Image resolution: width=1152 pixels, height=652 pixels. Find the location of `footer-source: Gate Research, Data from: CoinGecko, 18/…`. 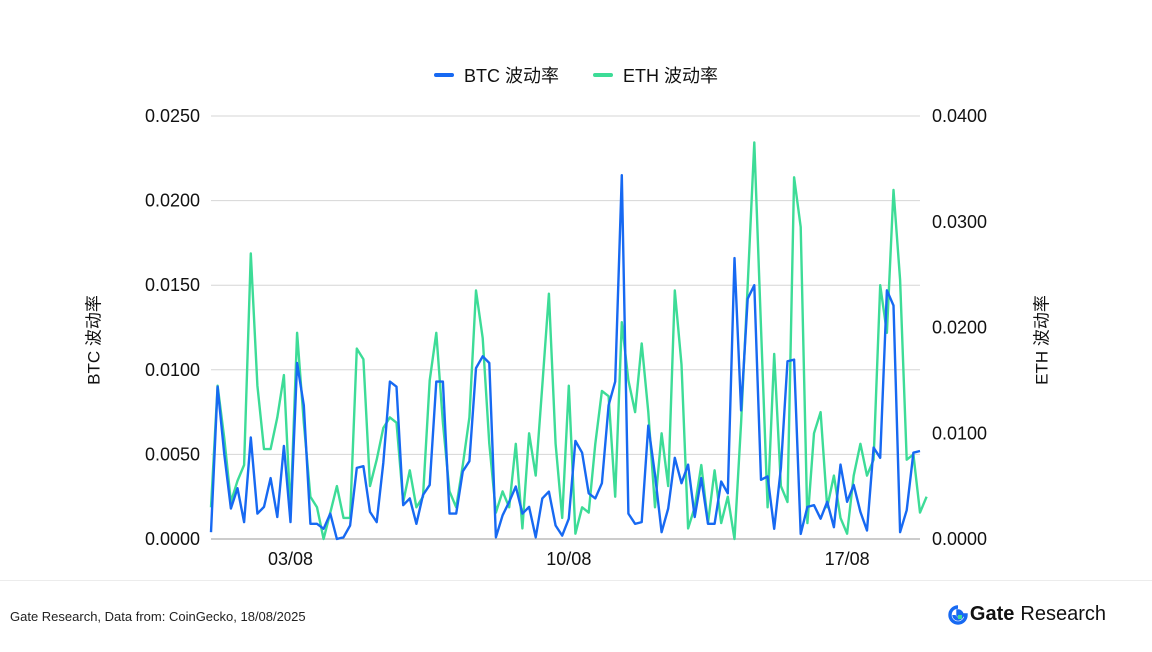

footer-source: Gate Research, Data from: CoinGecko, 18/… is located at coordinates (158, 616).